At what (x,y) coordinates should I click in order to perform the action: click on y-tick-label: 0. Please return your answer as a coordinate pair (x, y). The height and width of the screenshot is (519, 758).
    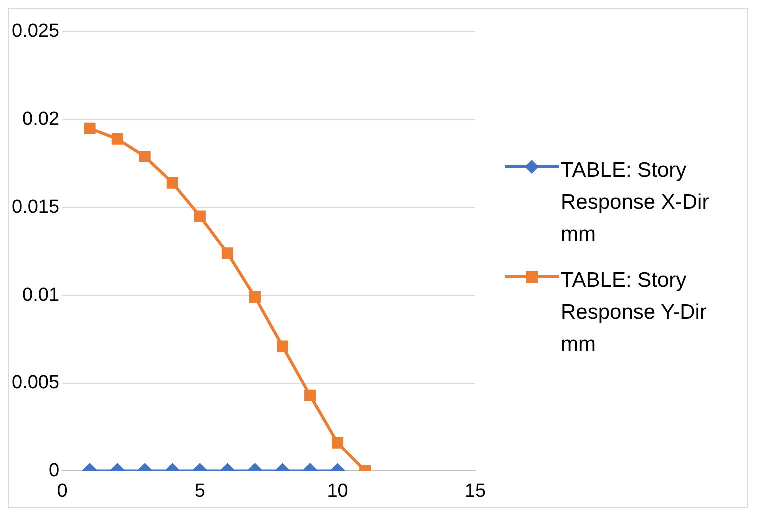
    Looking at the image, I should click on (54, 471).